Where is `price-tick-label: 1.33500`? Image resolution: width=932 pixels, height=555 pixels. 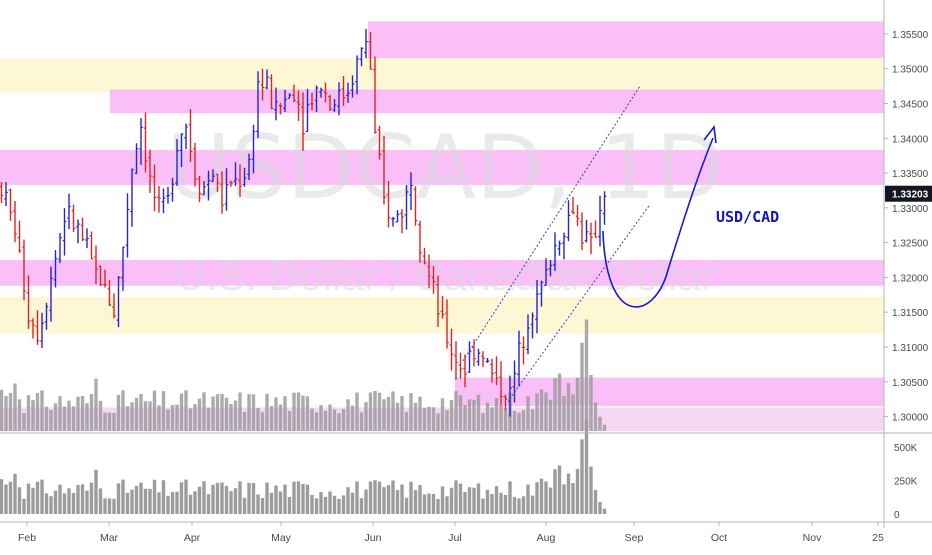
price-tick-label: 1.33500 is located at coordinates (910, 174).